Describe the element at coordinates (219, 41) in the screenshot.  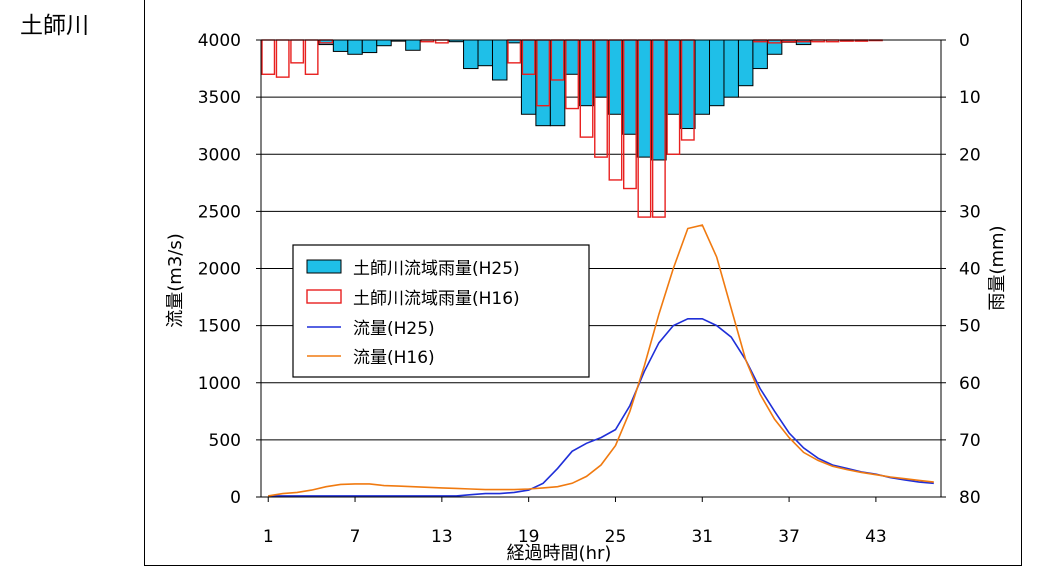
I see `y-left-tick-label: 4000` at that location.